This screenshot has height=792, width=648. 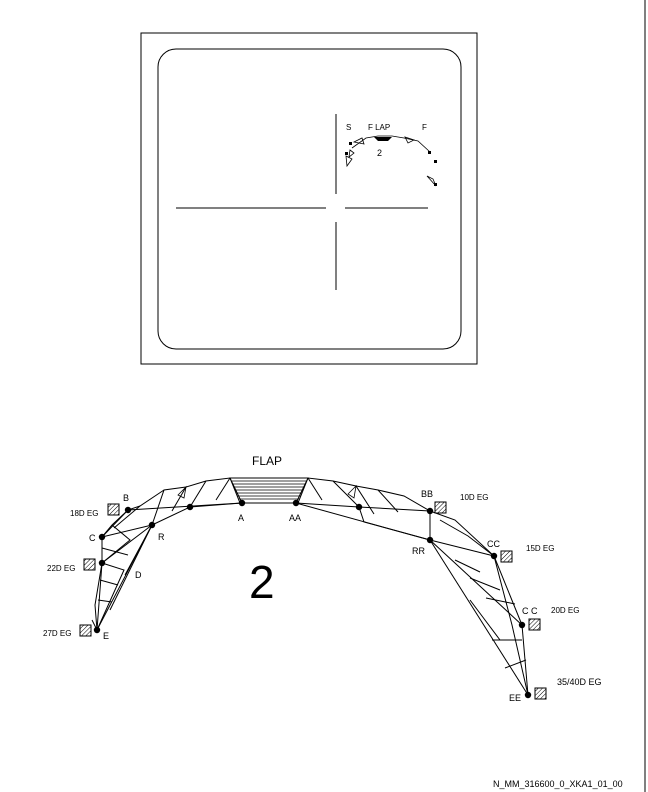 I want to click on label-r: R, so click(x=161, y=537).